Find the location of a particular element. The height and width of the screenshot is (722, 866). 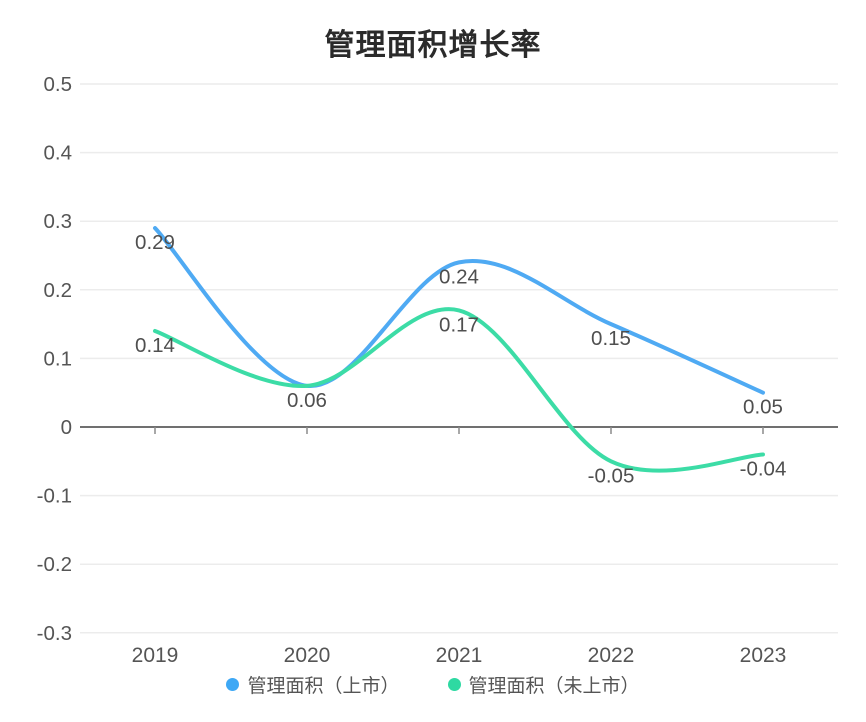

y-axis-label: 0 is located at coordinates (66, 427).